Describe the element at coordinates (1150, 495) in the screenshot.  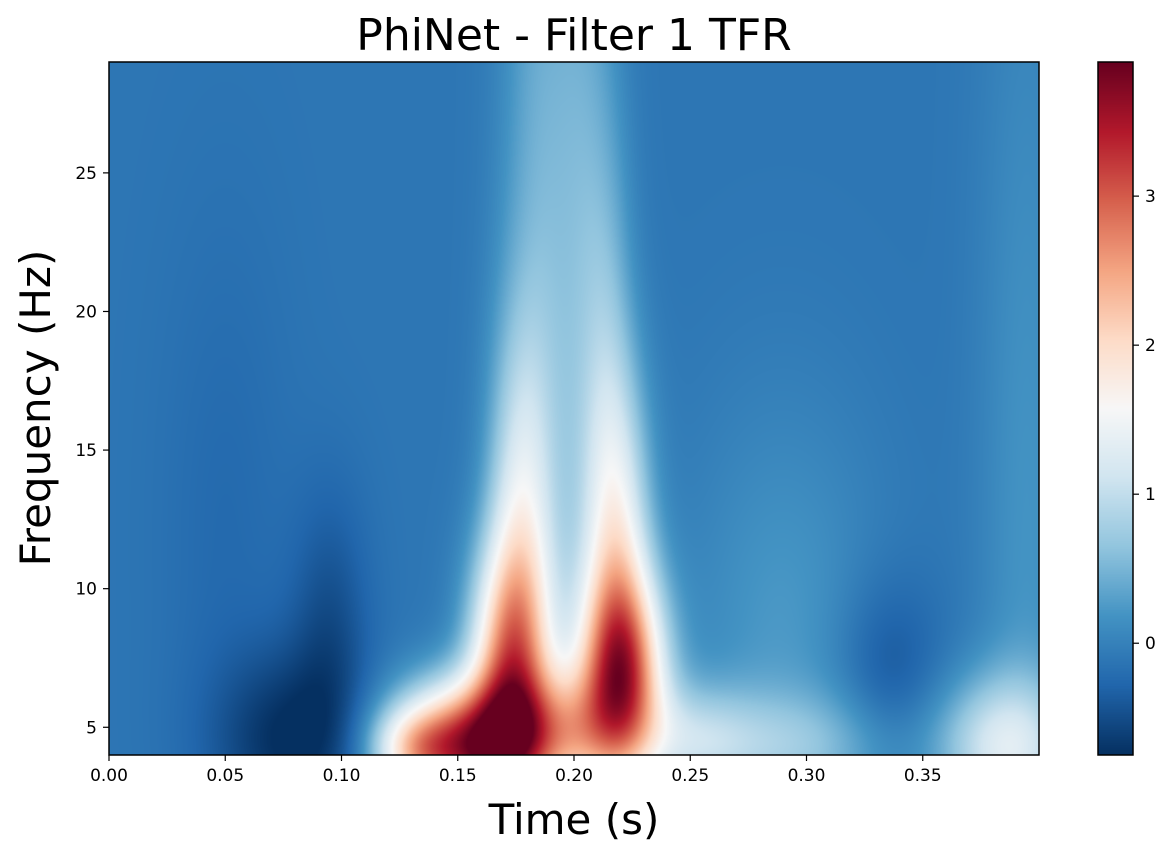
I see `colorbar-tick-label: 1` at that location.